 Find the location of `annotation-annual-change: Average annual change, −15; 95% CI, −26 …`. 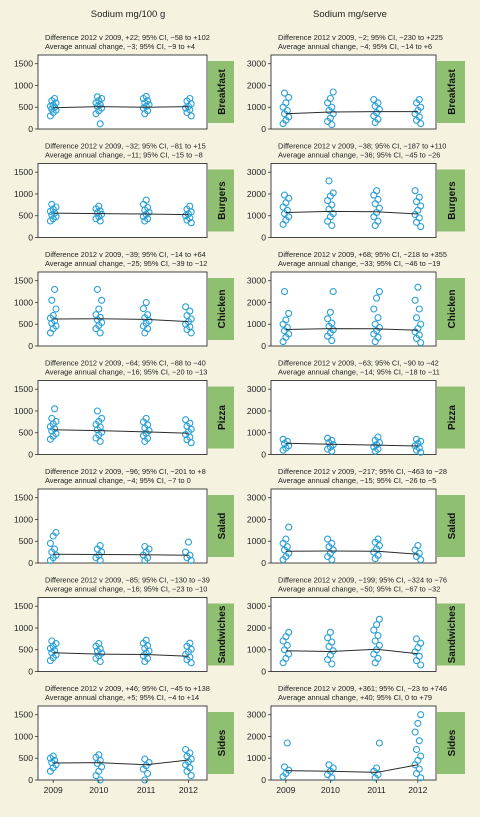

annotation-annual-change: Average annual change, −15; 95% CI, −26 … is located at coordinates (357, 480).